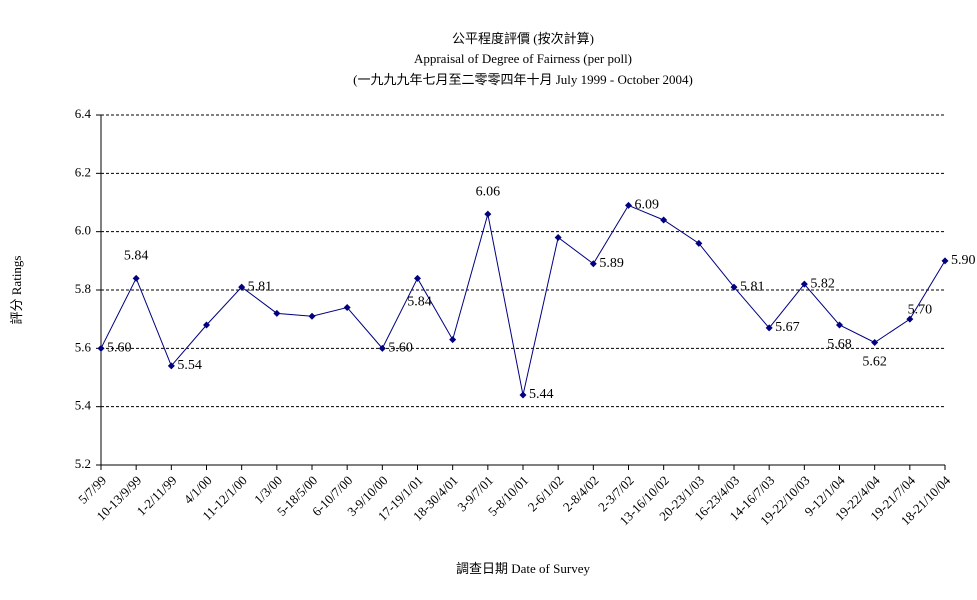  I want to click on x-tick-label: 2-6/1/02, so click(546, 494).